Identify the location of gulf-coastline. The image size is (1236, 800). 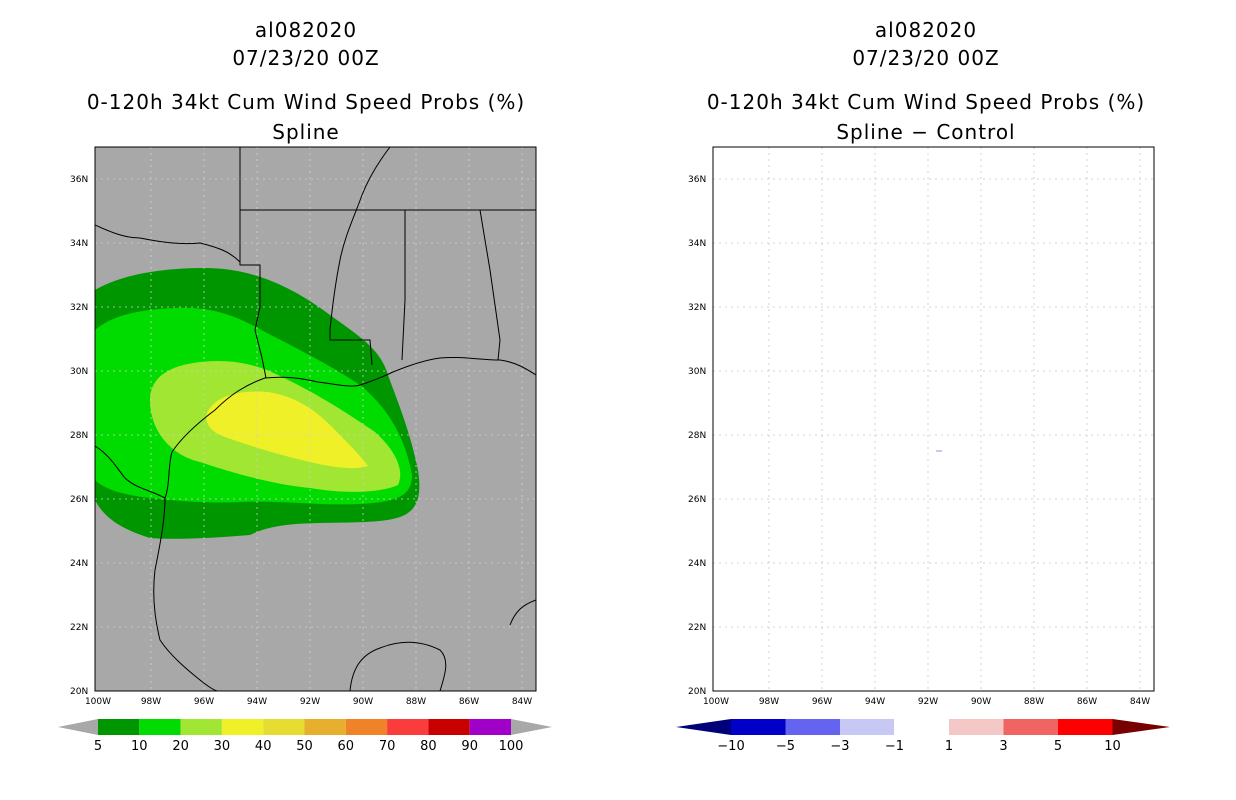
(315, 427).